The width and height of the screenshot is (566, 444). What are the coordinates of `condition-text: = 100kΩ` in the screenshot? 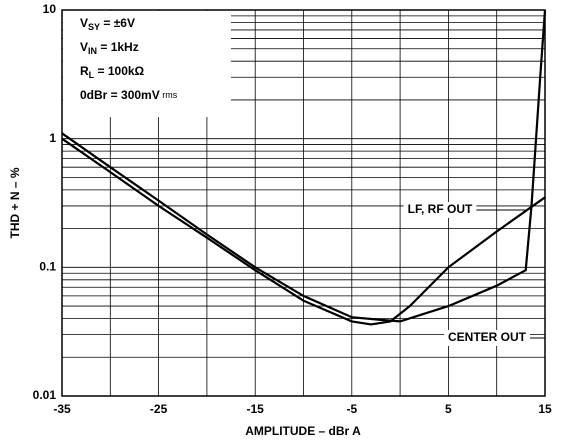 It's located at (119, 71).